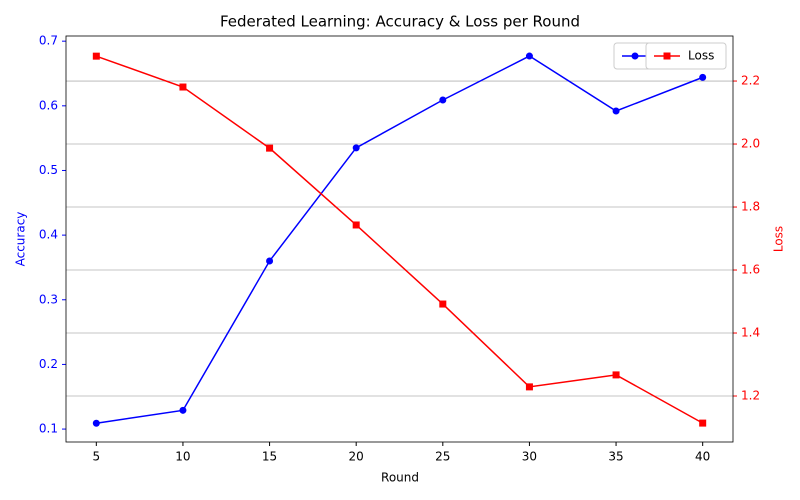 The image size is (800, 500). Describe the element at coordinates (750, 333) in the screenshot. I see `y2-tick-label: 1.4` at that location.